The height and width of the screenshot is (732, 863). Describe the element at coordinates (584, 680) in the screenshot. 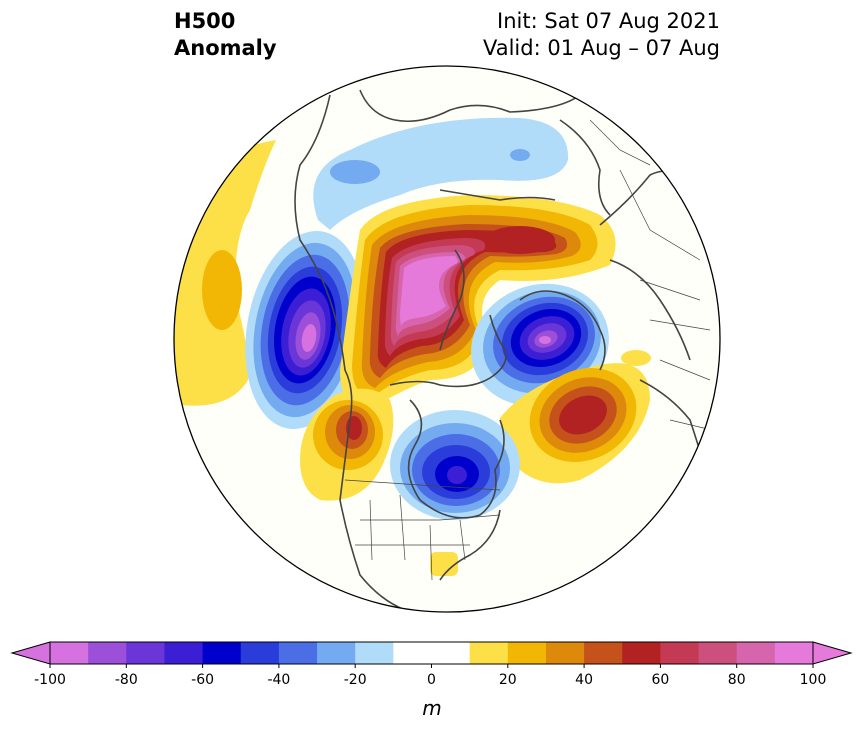

I see `colorbar-tick-label: 40` at that location.